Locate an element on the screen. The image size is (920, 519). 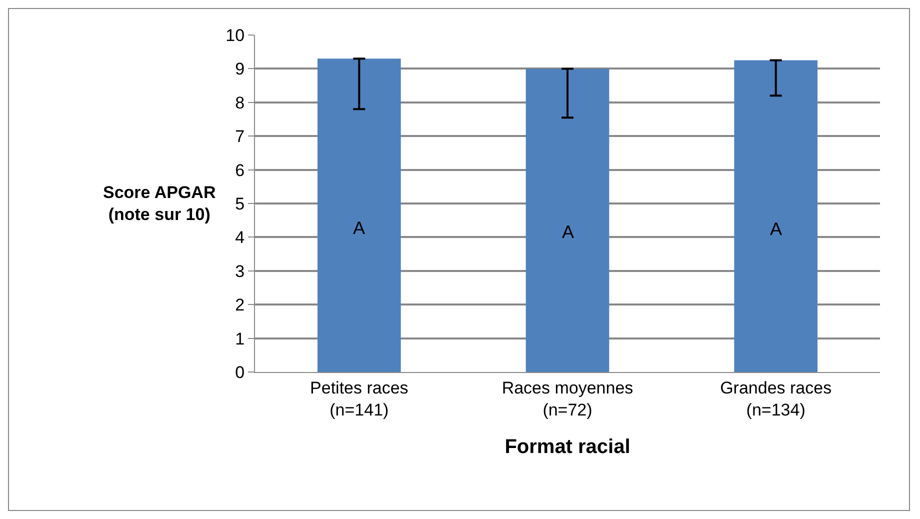
y-tick-label: 6 is located at coordinates (240, 170).